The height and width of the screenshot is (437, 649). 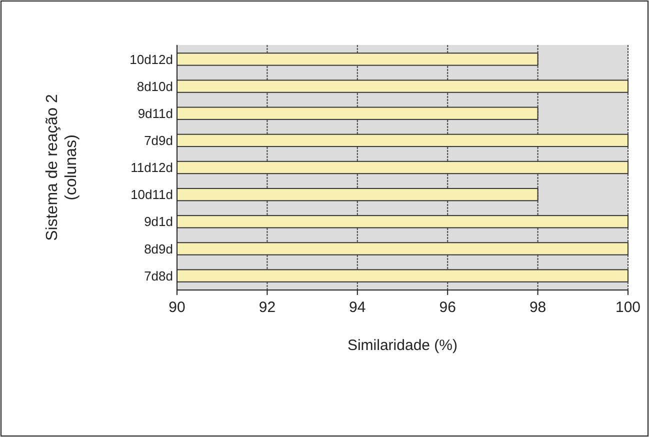 What do you see at coordinates (151, 194) in the screenshot?
I see `y-tick-label: 10d11d` at bounding box center [151, 194].